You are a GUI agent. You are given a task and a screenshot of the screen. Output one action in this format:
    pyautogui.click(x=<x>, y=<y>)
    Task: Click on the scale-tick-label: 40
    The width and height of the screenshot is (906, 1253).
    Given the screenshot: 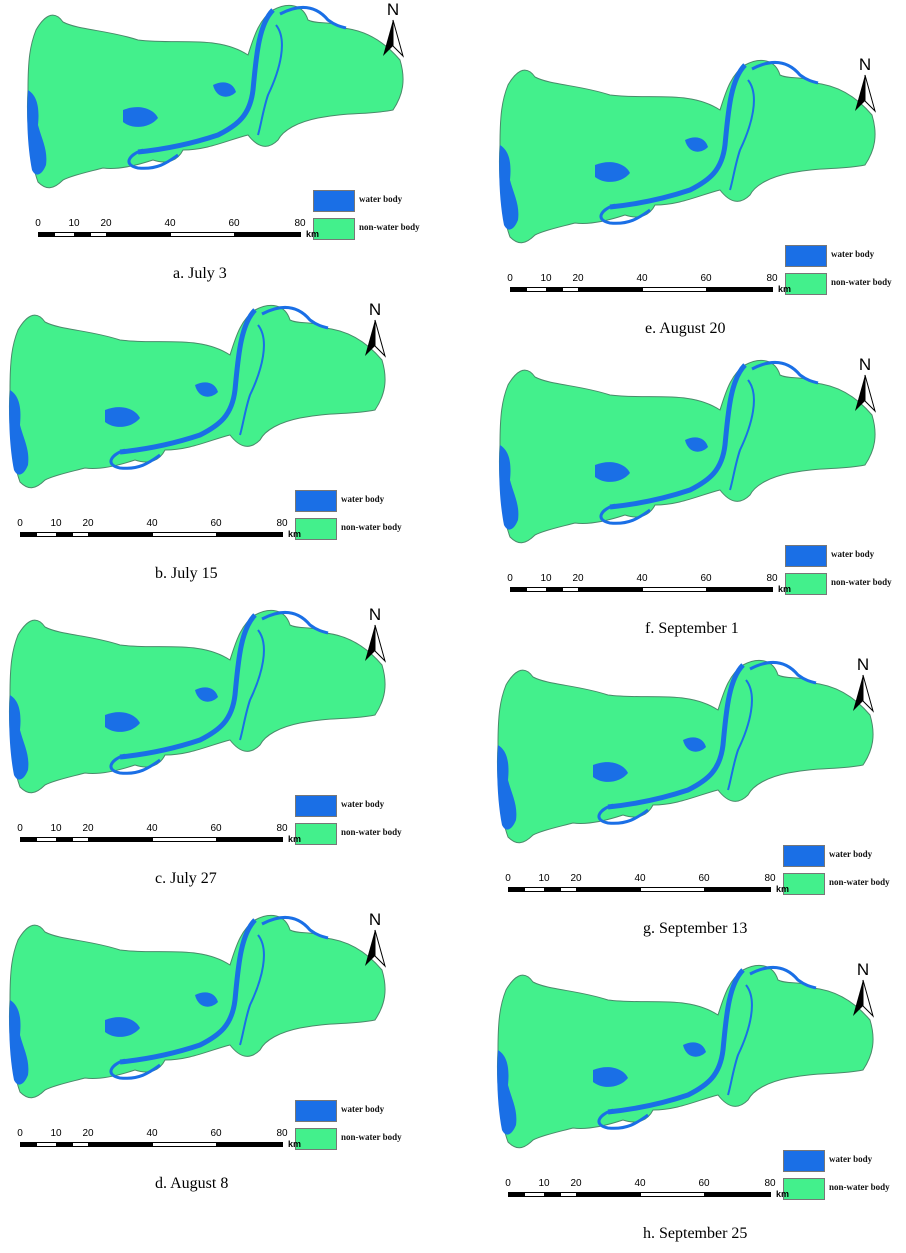 What is the action you would take?
    pyautogui.click(x=640, y=1183)
    